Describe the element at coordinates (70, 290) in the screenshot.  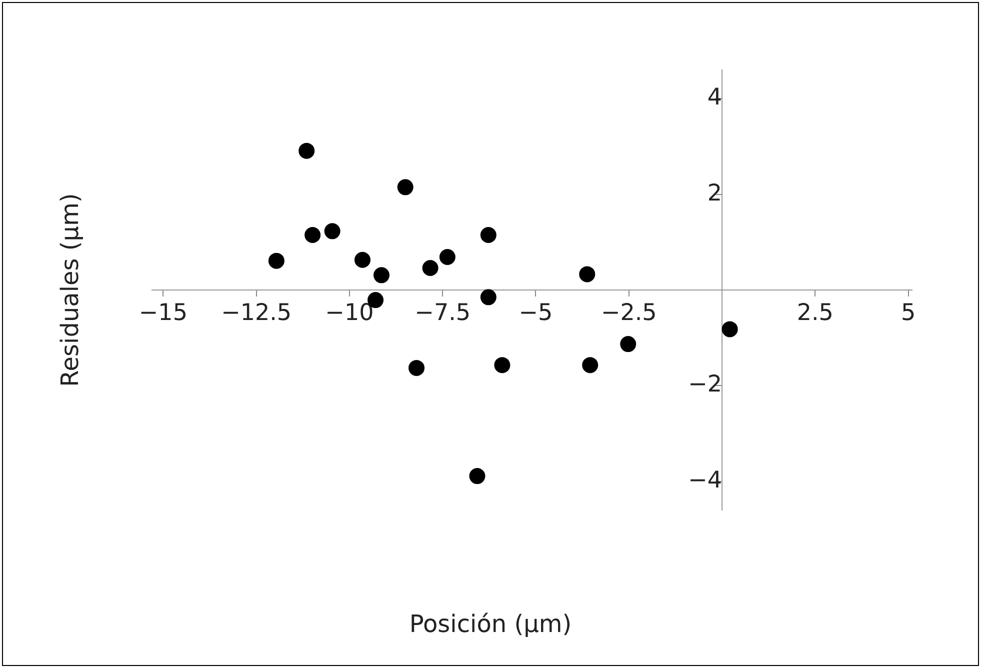
I see `y-axis-title: Residuales (μm)` at that location.